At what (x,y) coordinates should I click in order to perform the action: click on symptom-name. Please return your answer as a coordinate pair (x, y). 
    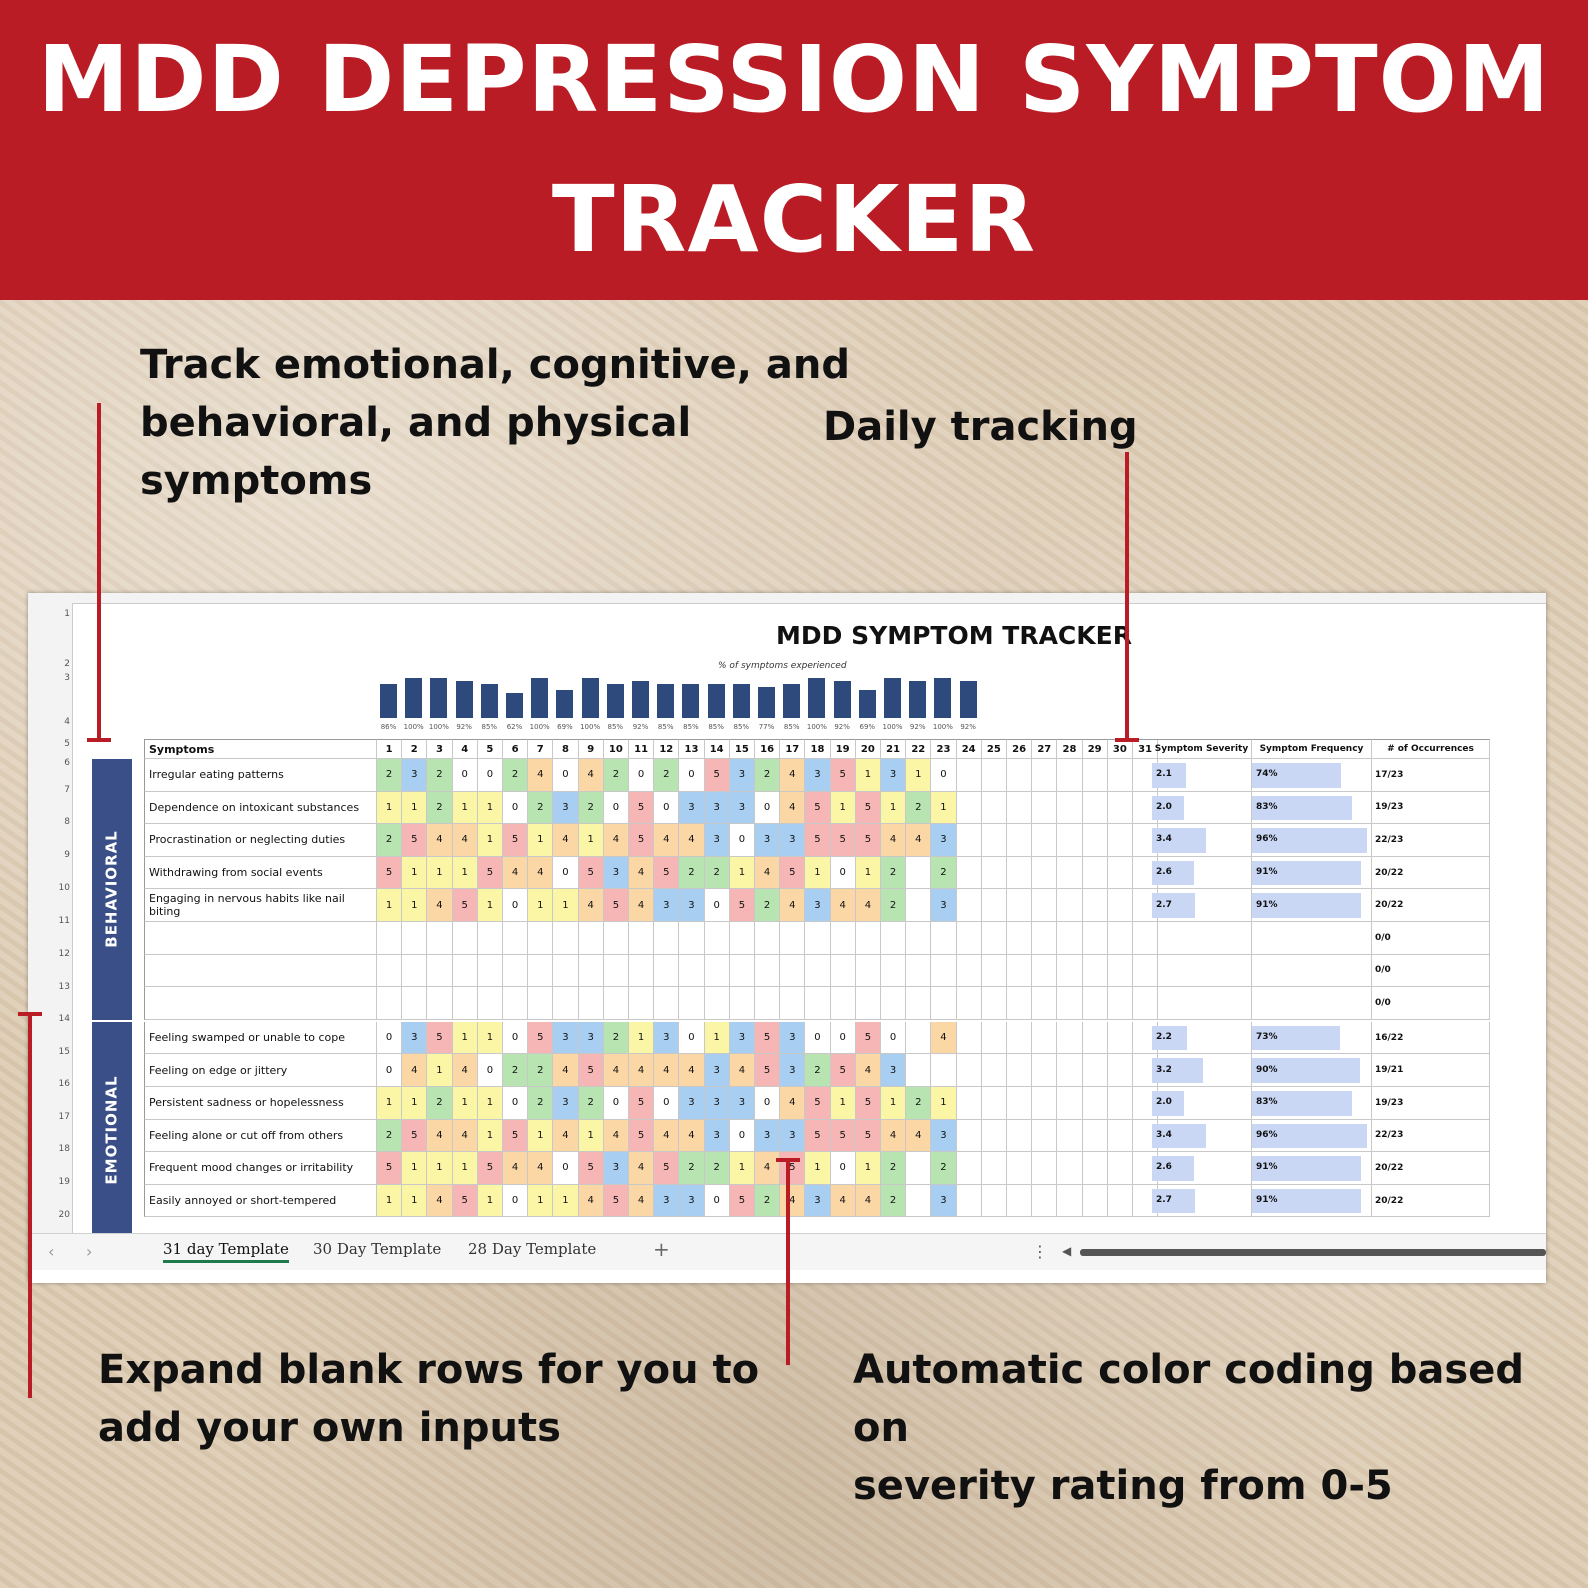
    Looking at the image, I should click on (260, 971).